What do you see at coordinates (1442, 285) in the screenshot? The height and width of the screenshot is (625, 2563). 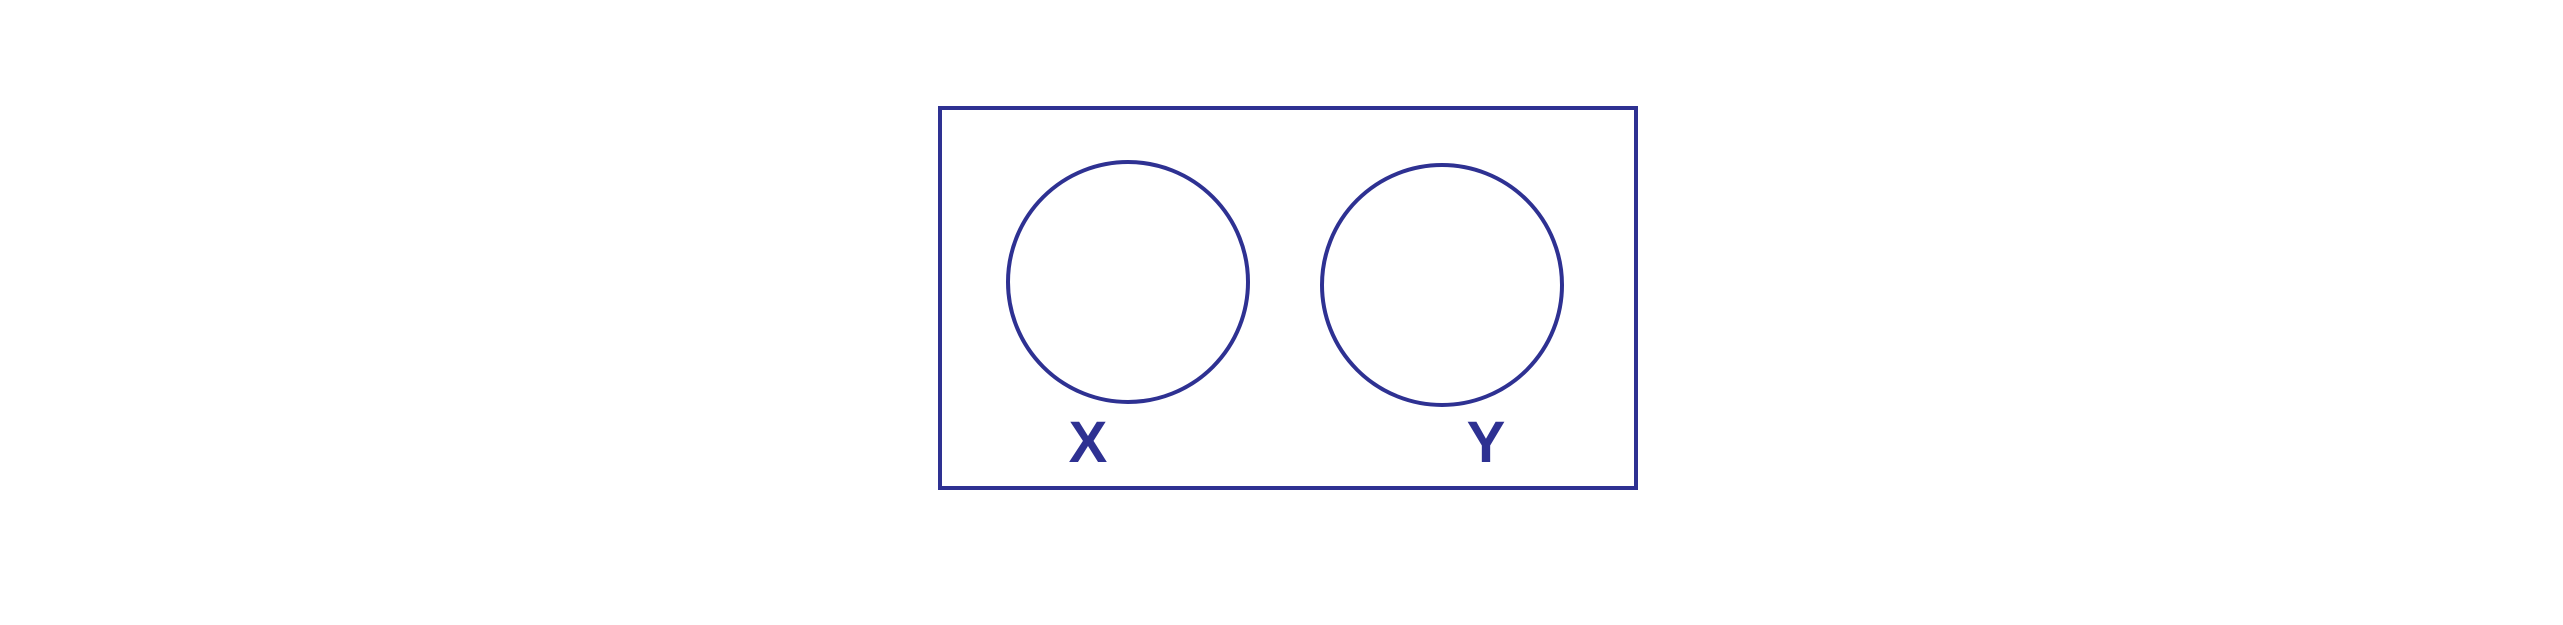 I see `set-y-circle` at bounding box center [1442, 285].